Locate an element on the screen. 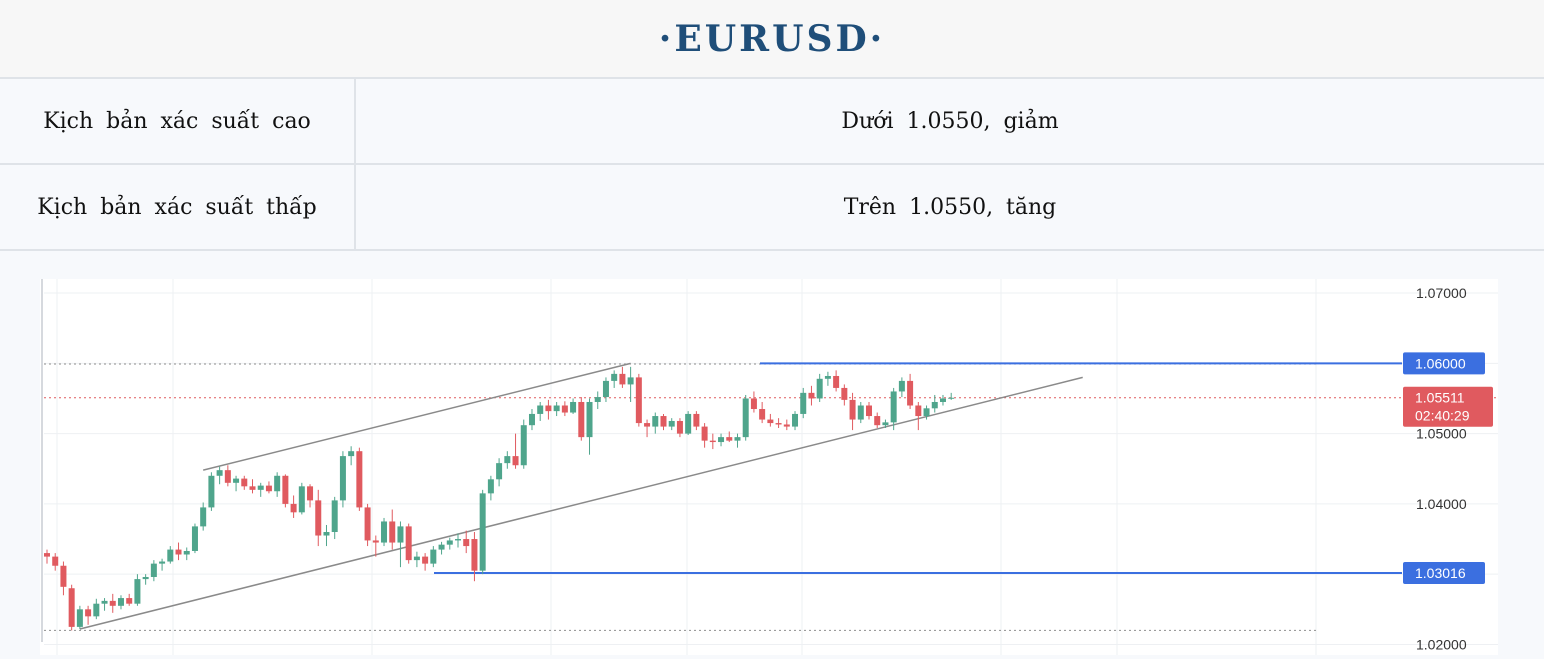  trendline is located at coordinates (416, 416).